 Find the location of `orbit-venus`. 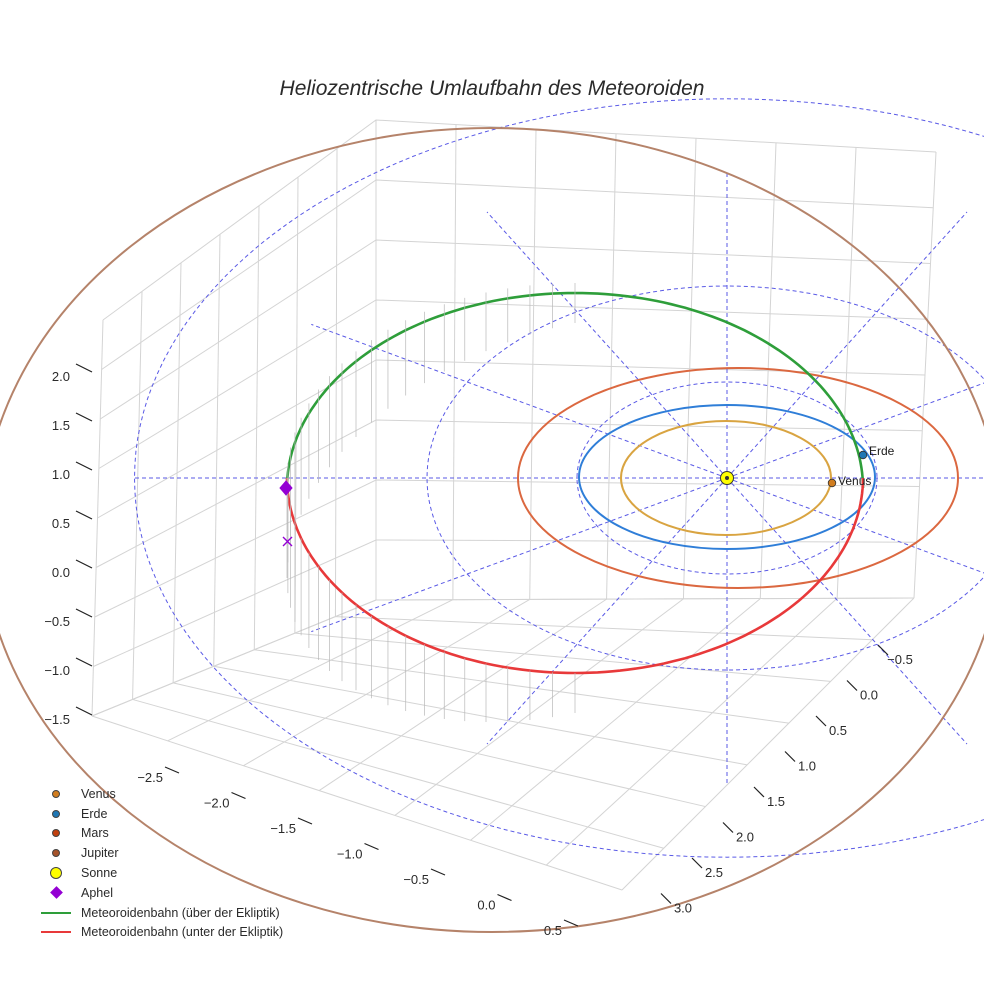

orbit-venus is located at coordinates (726, 478).